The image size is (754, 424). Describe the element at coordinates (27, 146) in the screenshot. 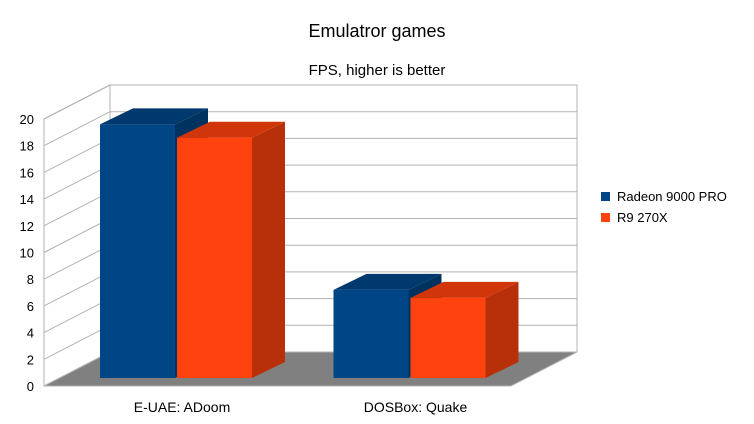

I see `y-tick-label: 18` at that location.